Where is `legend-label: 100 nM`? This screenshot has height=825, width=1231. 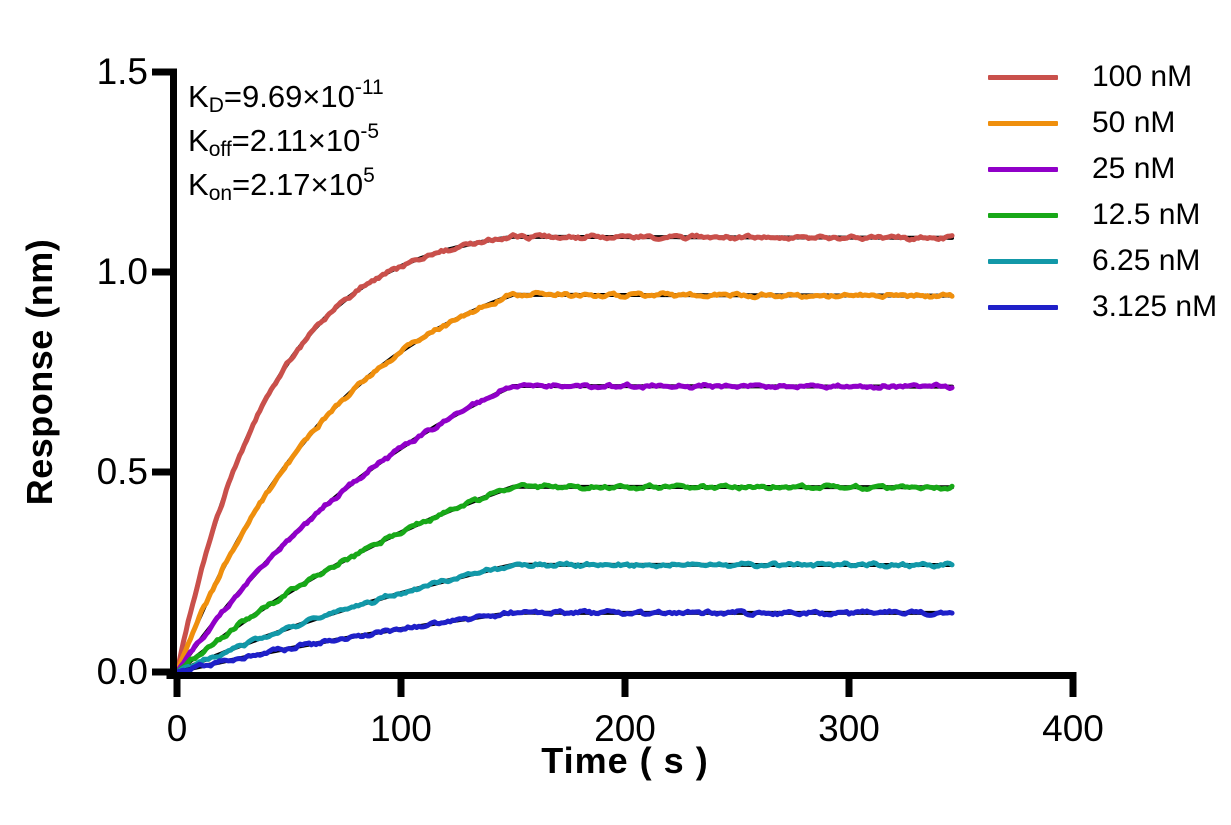 legend-label: 100 nM is located at coordinates (1142, 76).